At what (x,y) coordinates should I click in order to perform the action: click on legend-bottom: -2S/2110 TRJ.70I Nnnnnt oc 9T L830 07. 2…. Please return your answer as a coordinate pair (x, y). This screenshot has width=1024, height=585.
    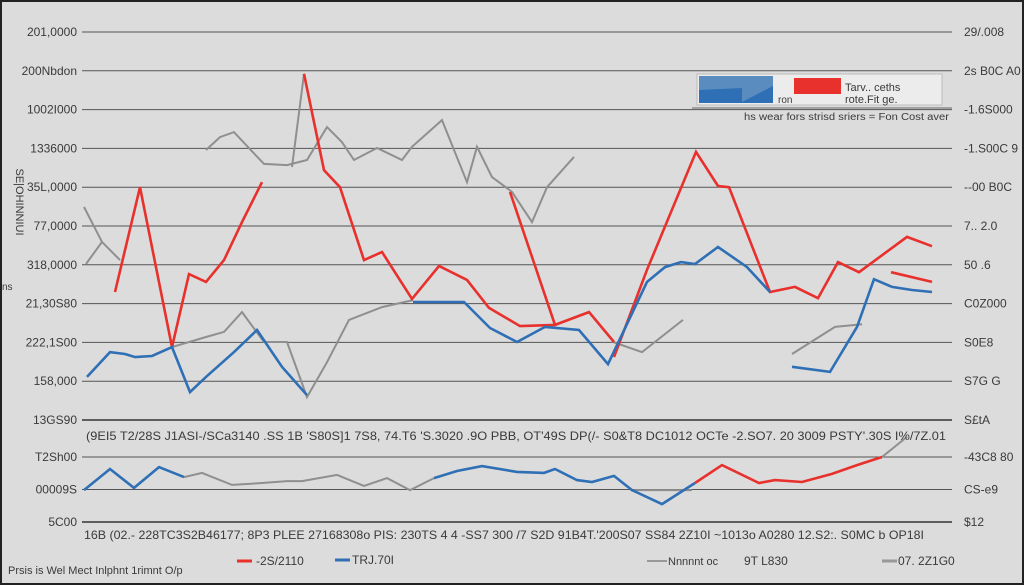
    Looking at the image, I should click on (596, 560).